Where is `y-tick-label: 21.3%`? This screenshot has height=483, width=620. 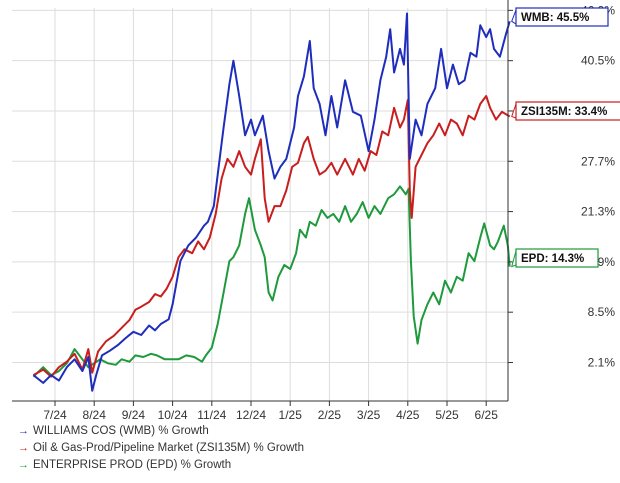 y-tick-label: 21.3% is located at coordinates (598, 212).